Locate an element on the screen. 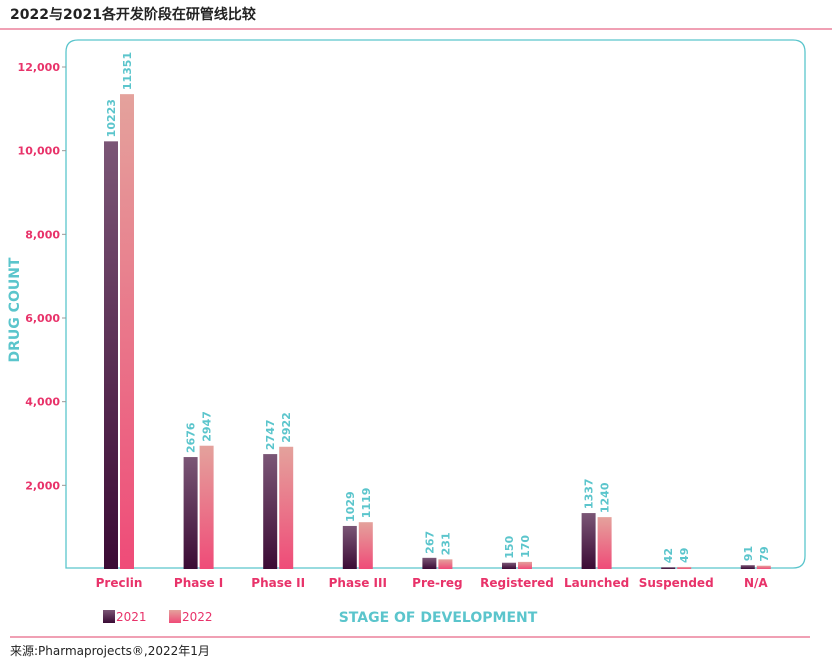  legend-label: 2021 is located at coordinates (131, 617).